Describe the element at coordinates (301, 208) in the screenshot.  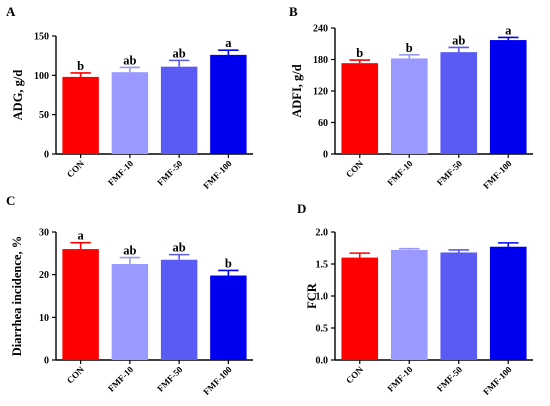
I see `panel-letter: D` at that location.